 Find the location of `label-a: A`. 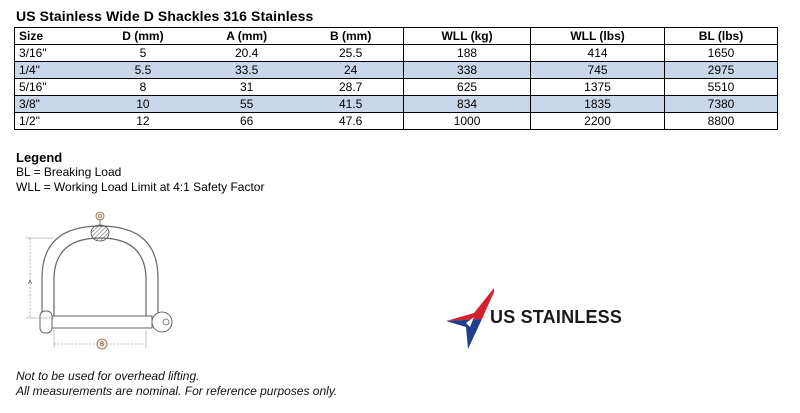

label-a: A is located at coordinates (30, 283).